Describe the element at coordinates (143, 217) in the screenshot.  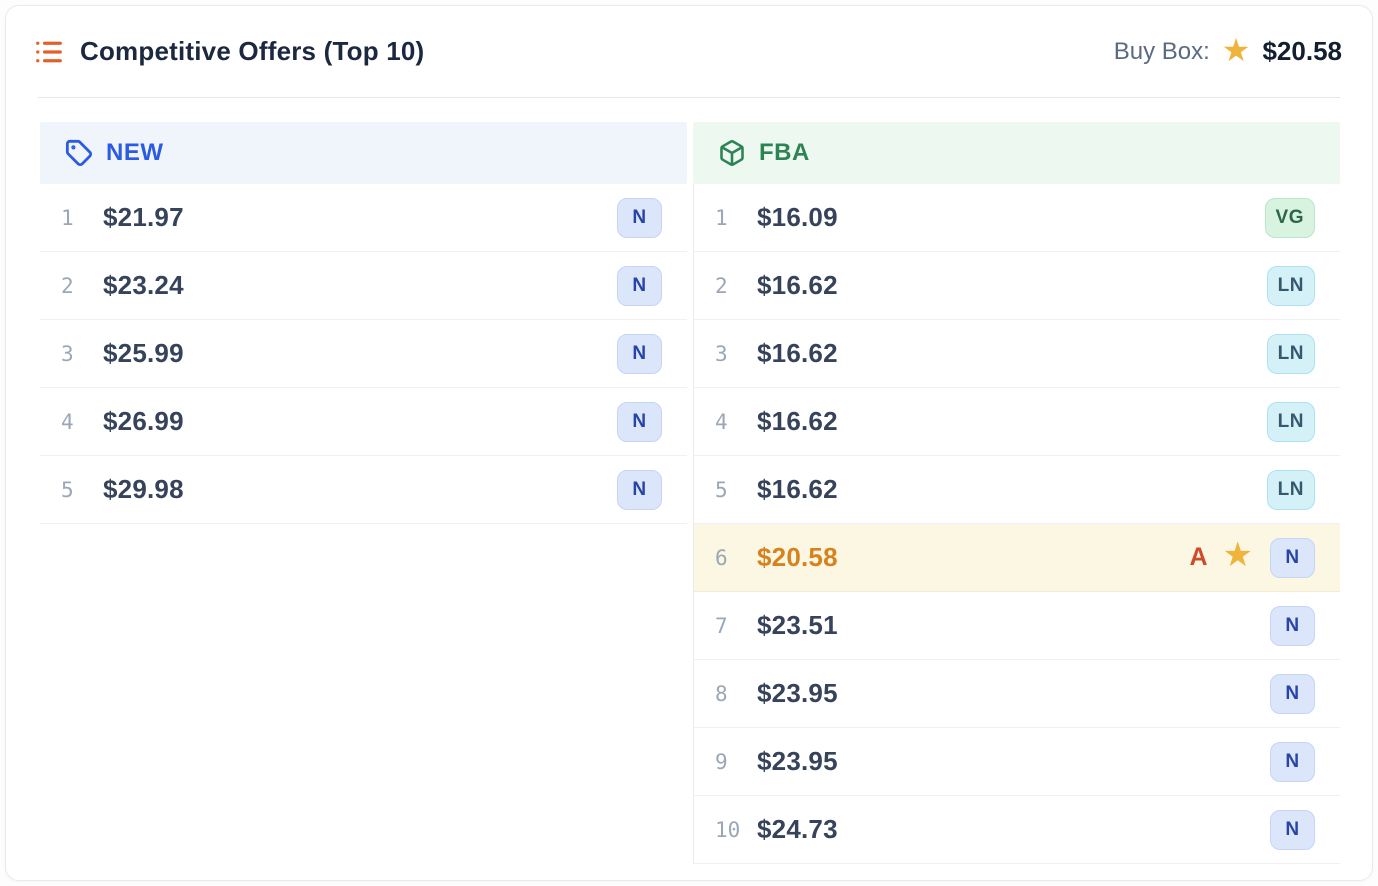
I see `offer-price: $21.97` at that location.